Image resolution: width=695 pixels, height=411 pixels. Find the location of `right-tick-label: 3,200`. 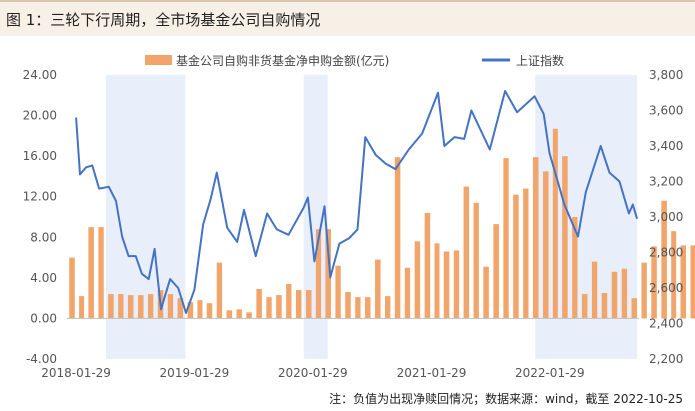

right-tick-label: 3,200 is located at coordinates (666, 182).